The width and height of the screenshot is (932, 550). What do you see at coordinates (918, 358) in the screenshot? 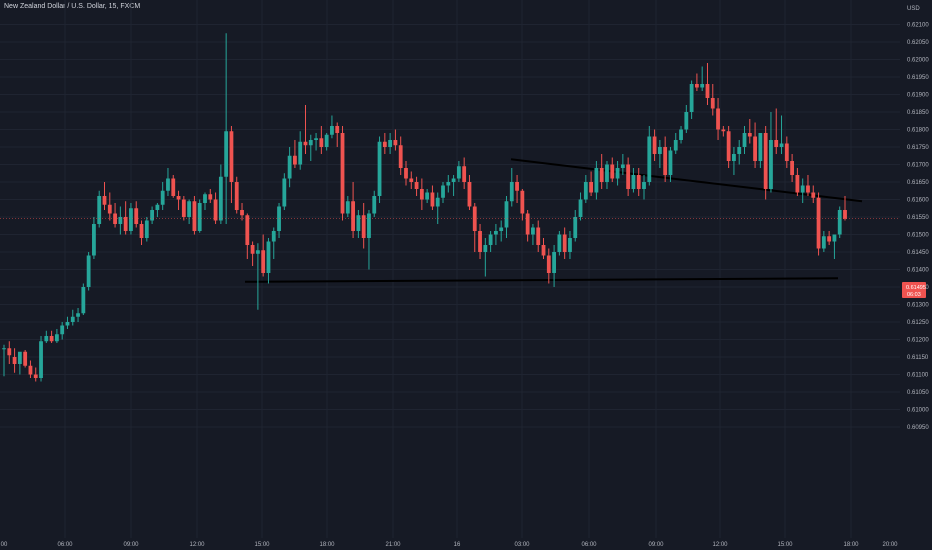
I see `y-tick-label: 0.61150` at bounding box center [918, 358].